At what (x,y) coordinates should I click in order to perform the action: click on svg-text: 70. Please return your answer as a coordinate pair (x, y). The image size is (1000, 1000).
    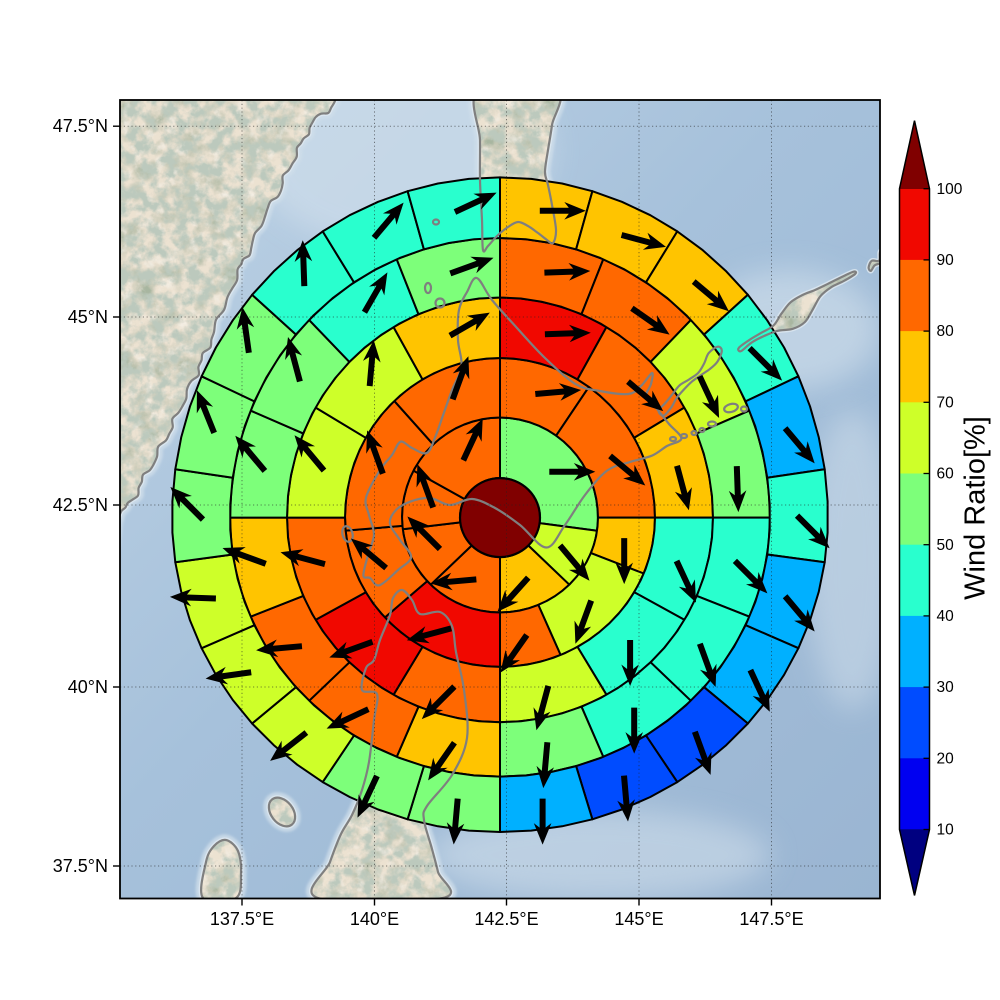
    Looking at the image, I should click on (946, 402).